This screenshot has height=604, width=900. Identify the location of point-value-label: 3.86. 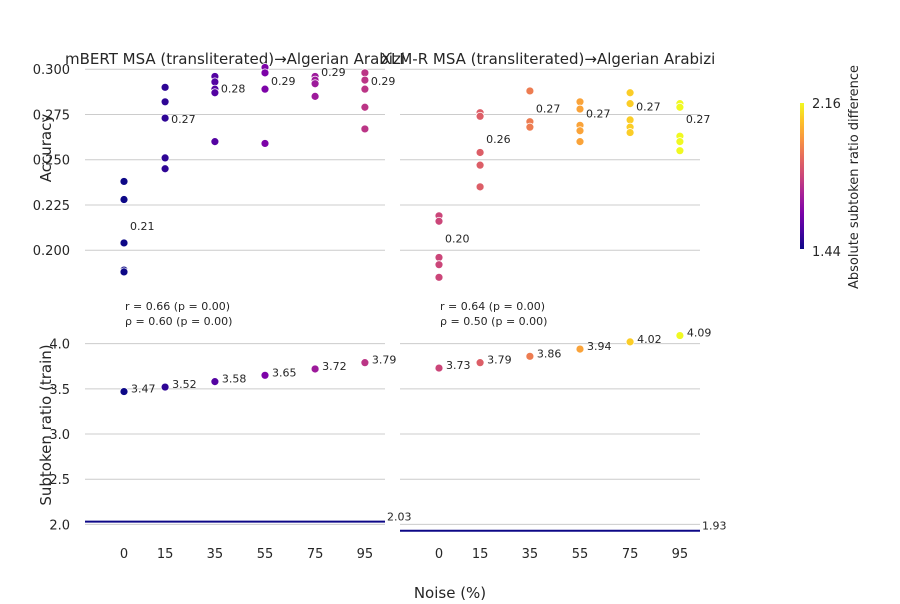
(549, 353).